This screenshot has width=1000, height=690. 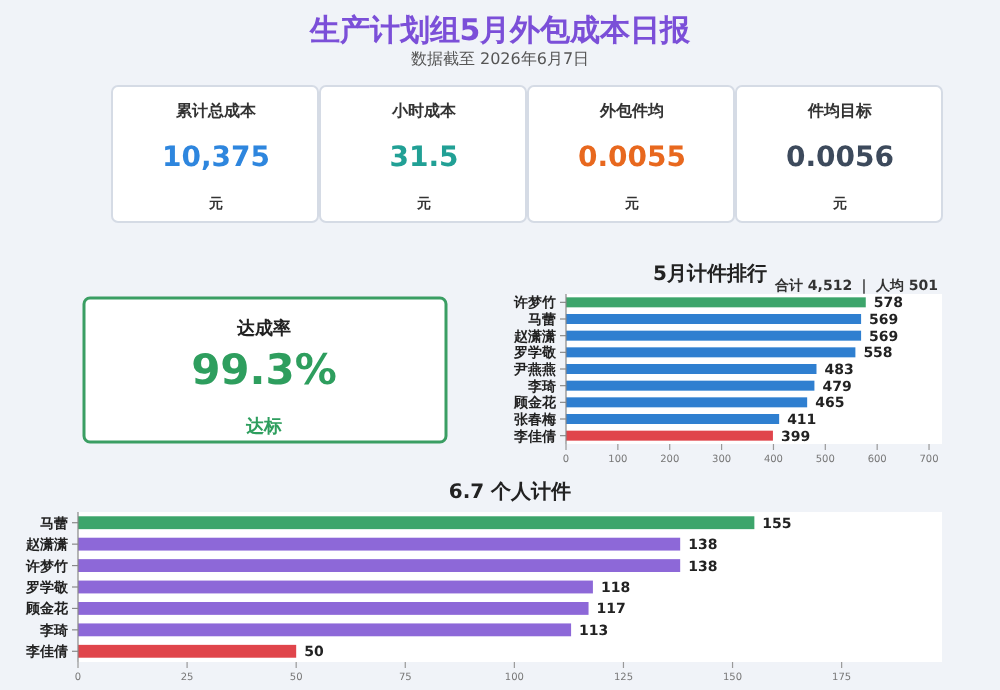 What do you see at coordinates (632, 158) in the screenshot?
I see `text: 0.0055` at bounding box center [632, 158].